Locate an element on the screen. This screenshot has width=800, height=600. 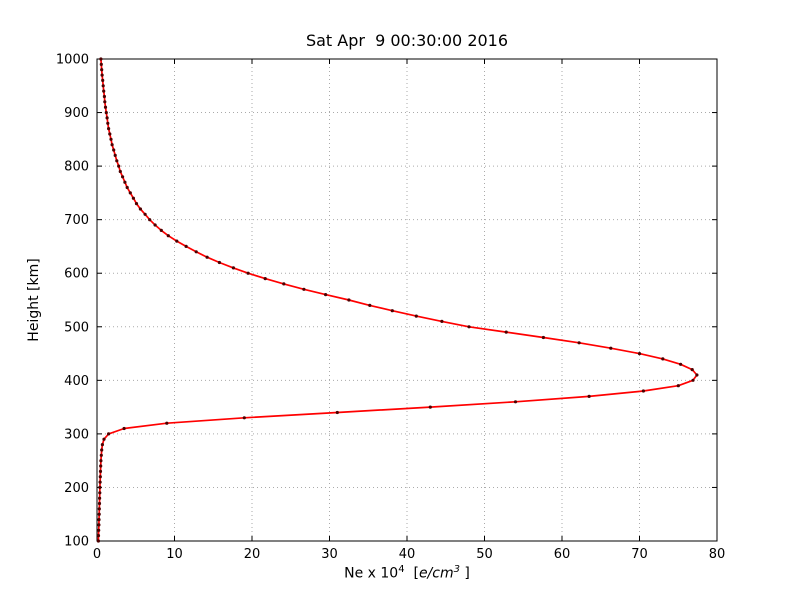
x-label-bracket: [ is located at coordinates (411, 573).